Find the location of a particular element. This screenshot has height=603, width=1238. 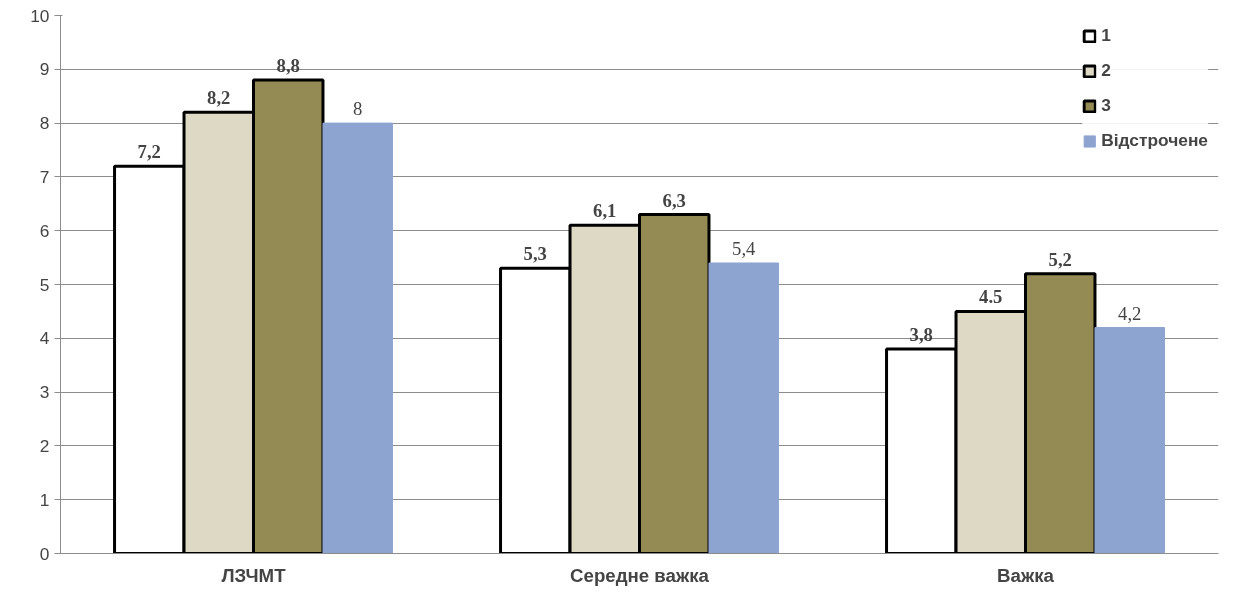

y-tick-label: 1 is located at coordinates (44, 499).